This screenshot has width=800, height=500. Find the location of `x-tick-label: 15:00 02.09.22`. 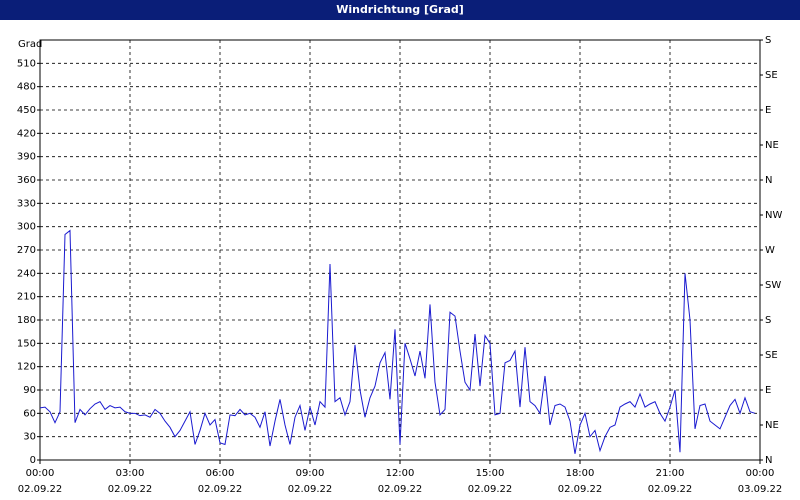

x-tick-label: 15:00 02.09.22 is located at coordinates (490, 481).